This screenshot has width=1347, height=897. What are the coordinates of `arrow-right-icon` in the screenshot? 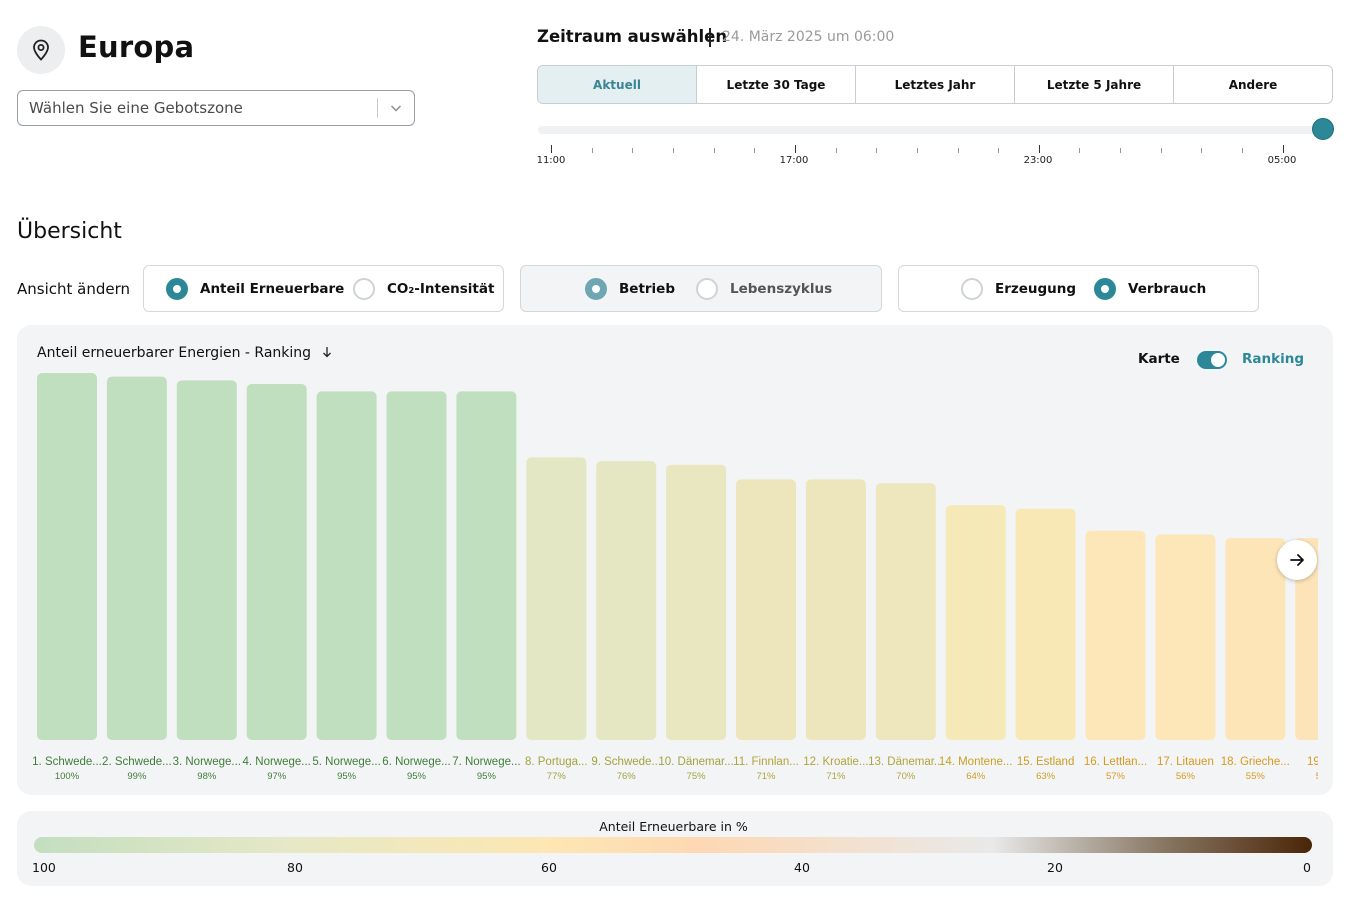 It's located at (1297, 560).